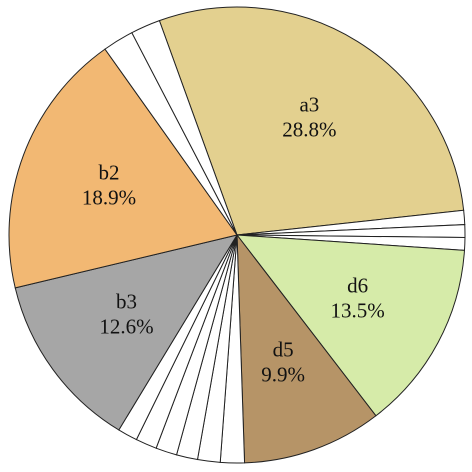  I want to click on slice-label: b2, so click(108, 173).